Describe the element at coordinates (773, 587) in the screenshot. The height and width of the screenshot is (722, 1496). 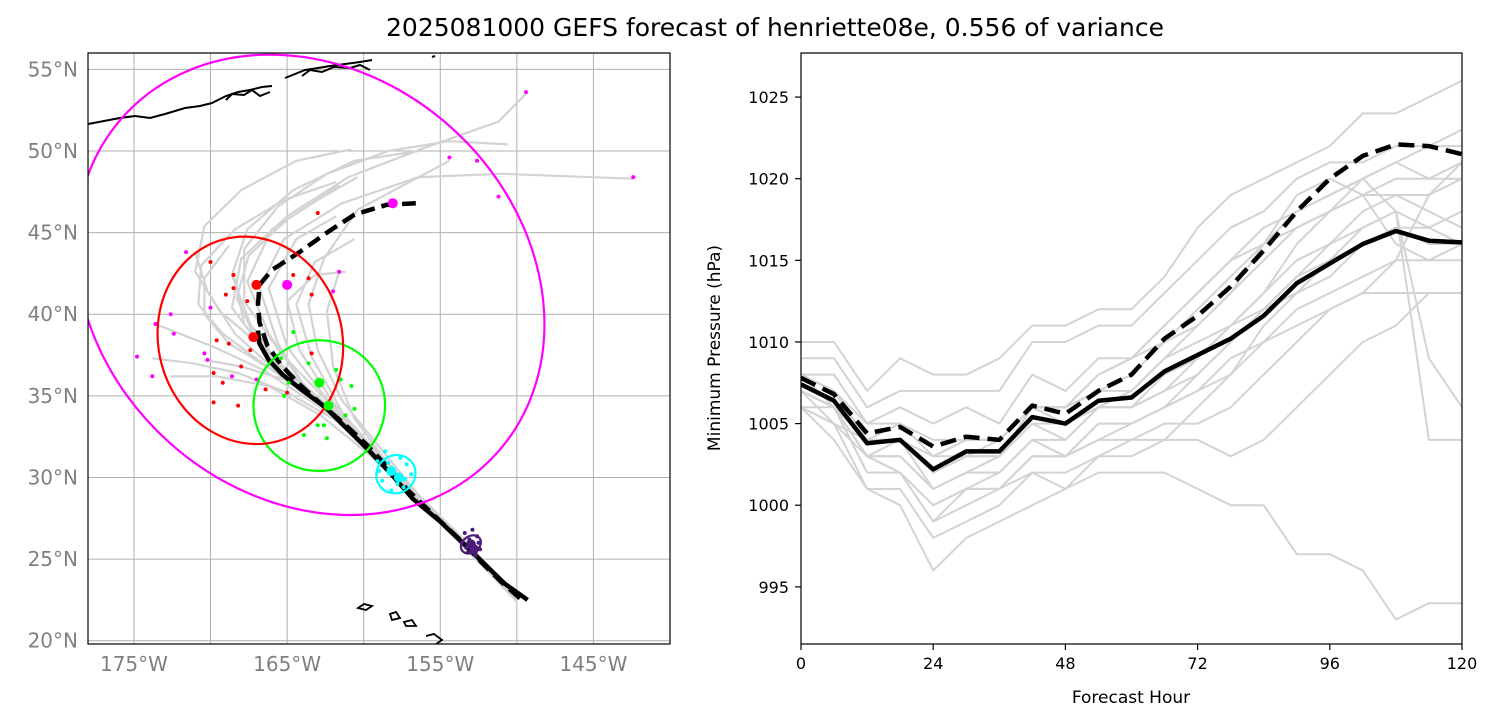
I see `pressure-y-tick-label: 995` at that location.